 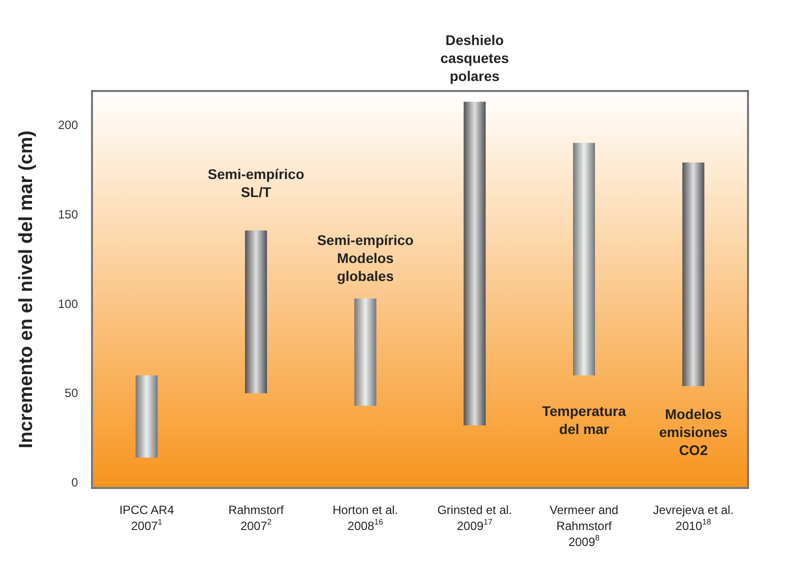 What do you see at coordinates (74, 483) in the screenshot?
I see `y-tick-label: 0` at bounding box center [74, 483].